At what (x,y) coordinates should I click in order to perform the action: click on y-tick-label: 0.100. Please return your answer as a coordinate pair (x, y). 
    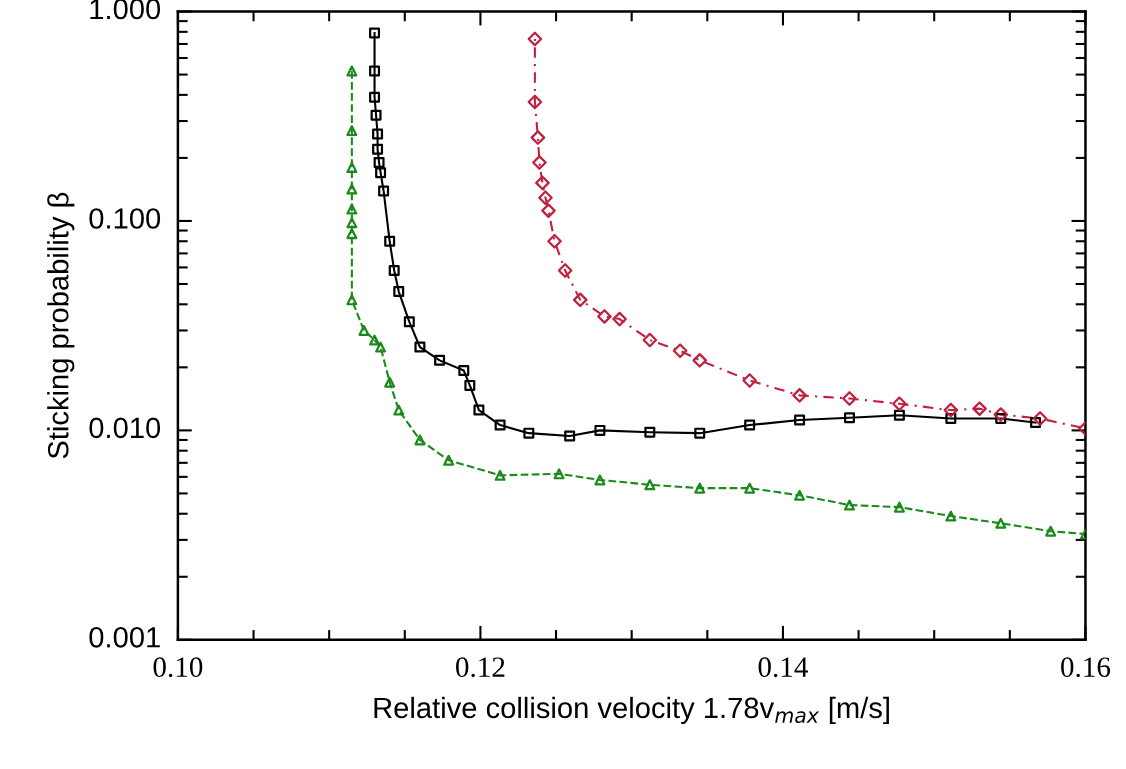
    Looking at the image, I should click on (125, 218).